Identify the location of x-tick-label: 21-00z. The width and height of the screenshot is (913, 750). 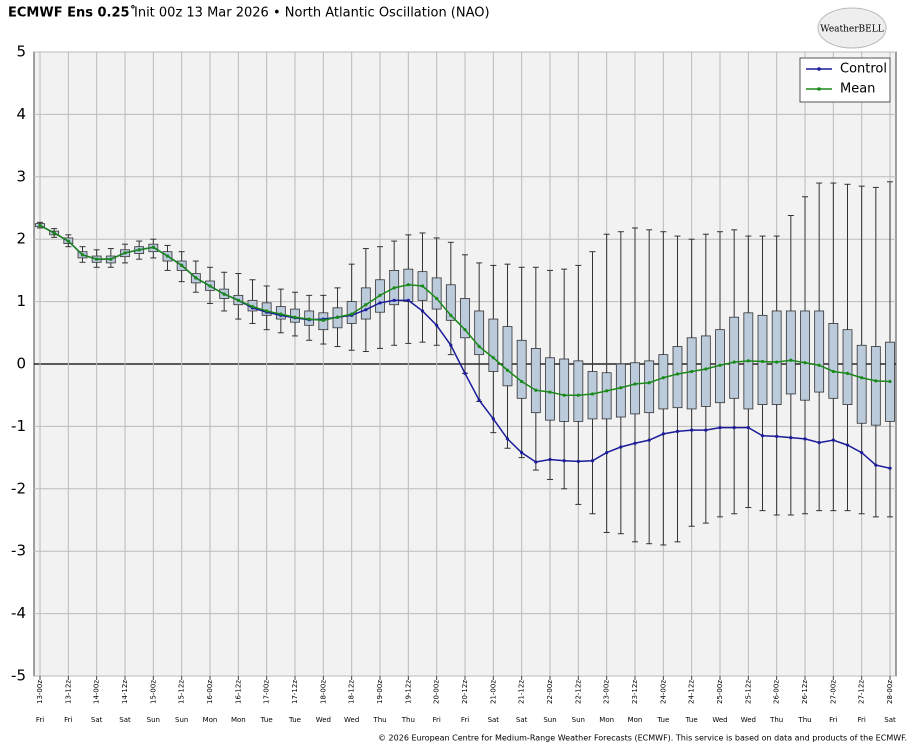
(493, 692).